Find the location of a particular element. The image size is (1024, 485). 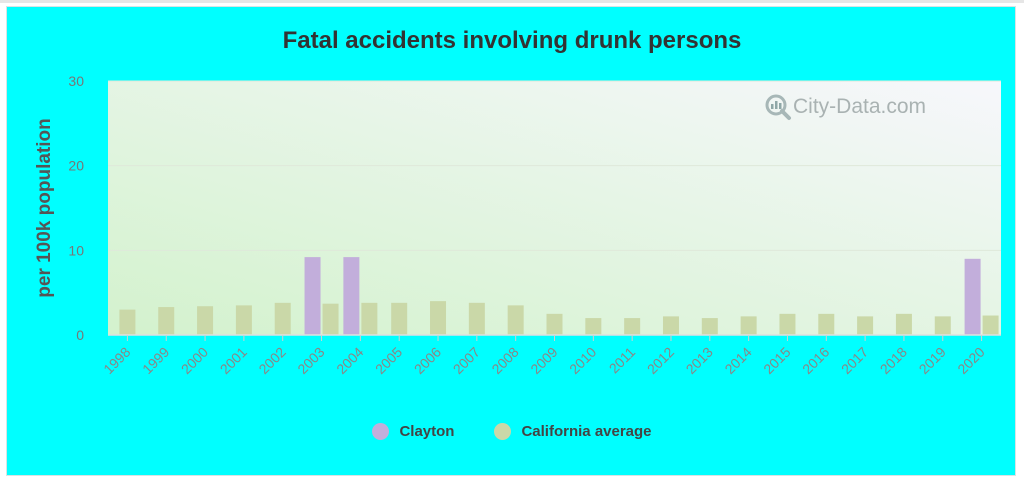

chart-title: Fatal accidents involving drunk persons is located at coordinates (512, 40).